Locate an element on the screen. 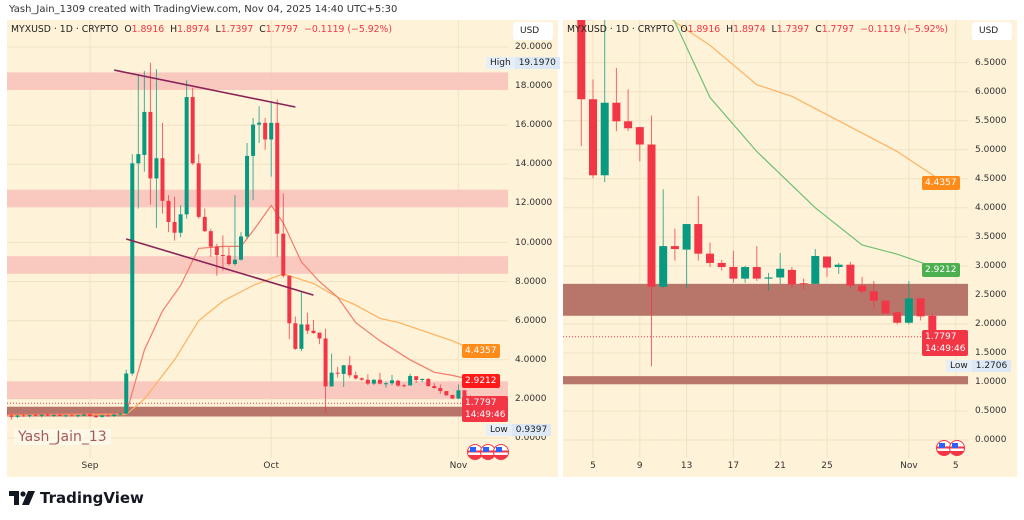 This screenshot has height=520, width=1024. y-tick-label: 20.0000 is located at coordinates (534, 47).